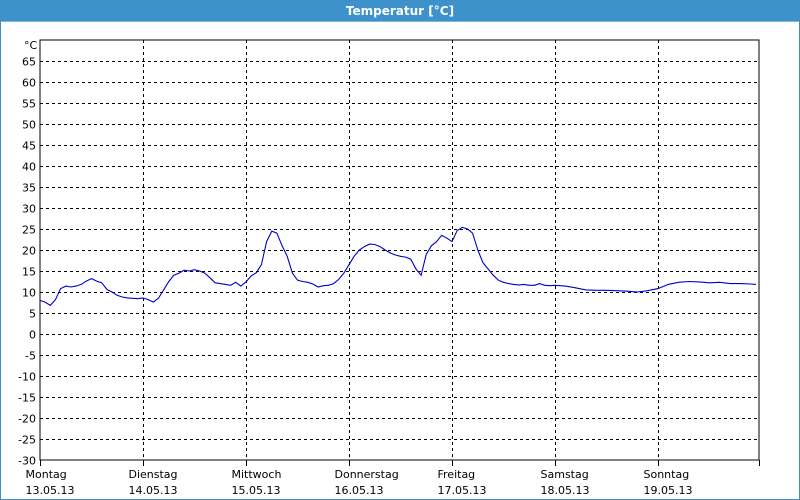 The height and width of the screenshot is (500, 800). What do you see at coordinates (29, 293) in the screenshot?
I see `y-tick-label: 10` at bounding box center [29, 293].